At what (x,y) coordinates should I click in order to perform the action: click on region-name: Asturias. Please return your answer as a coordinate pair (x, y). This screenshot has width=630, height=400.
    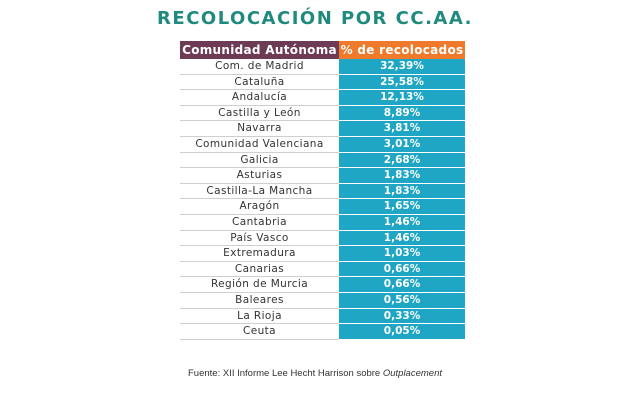
    Looking at the image, I should click on (259, 176).